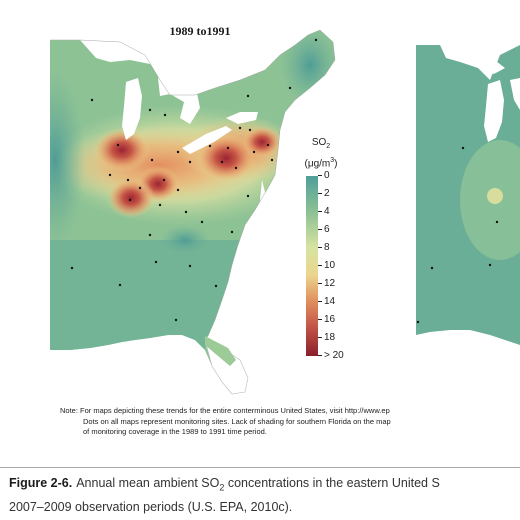 Image resolution: width=520 pixels, height=520 pixels. I want to click on legend-tick-label: 10, so click(326, 265).